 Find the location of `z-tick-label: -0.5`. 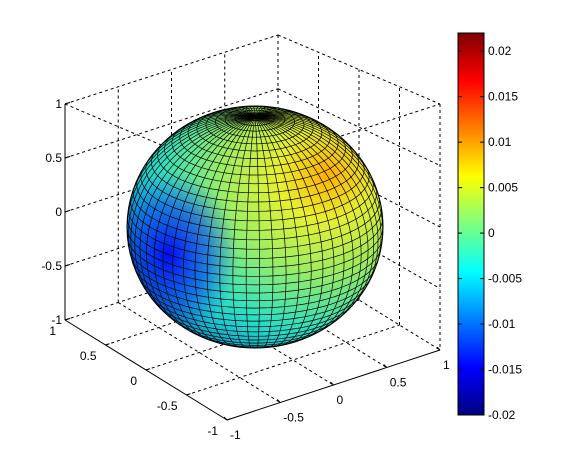

z-tick-label: -0.5 is located at coordinates (51, 266).